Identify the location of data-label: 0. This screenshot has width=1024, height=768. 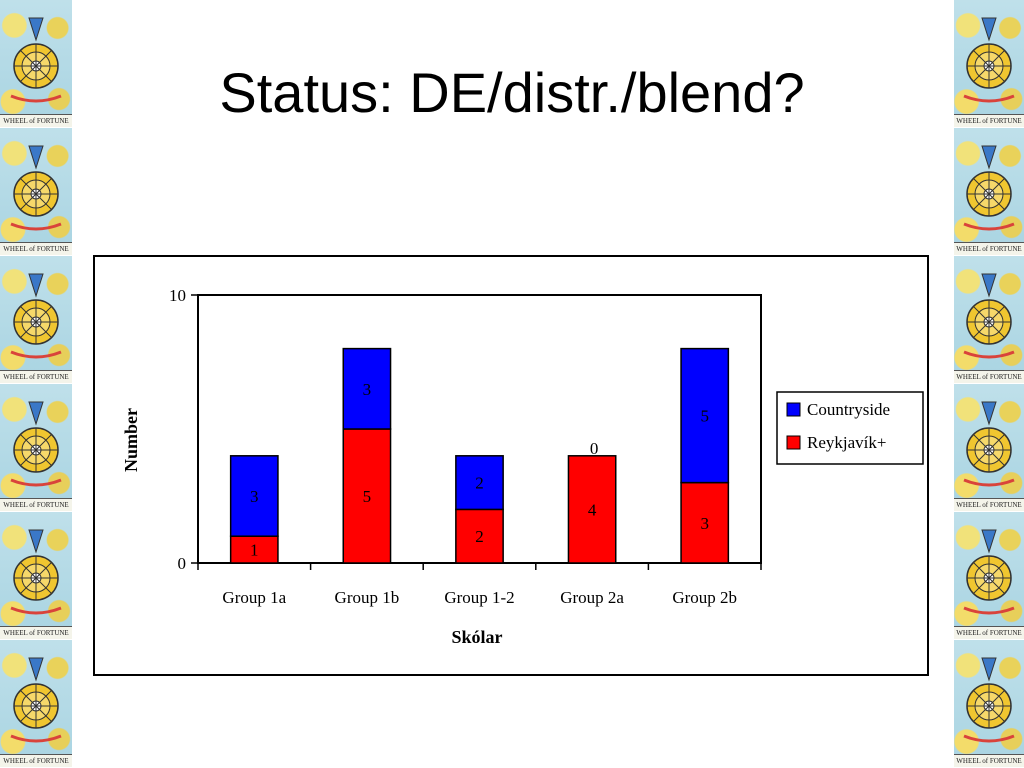
(594, 448).